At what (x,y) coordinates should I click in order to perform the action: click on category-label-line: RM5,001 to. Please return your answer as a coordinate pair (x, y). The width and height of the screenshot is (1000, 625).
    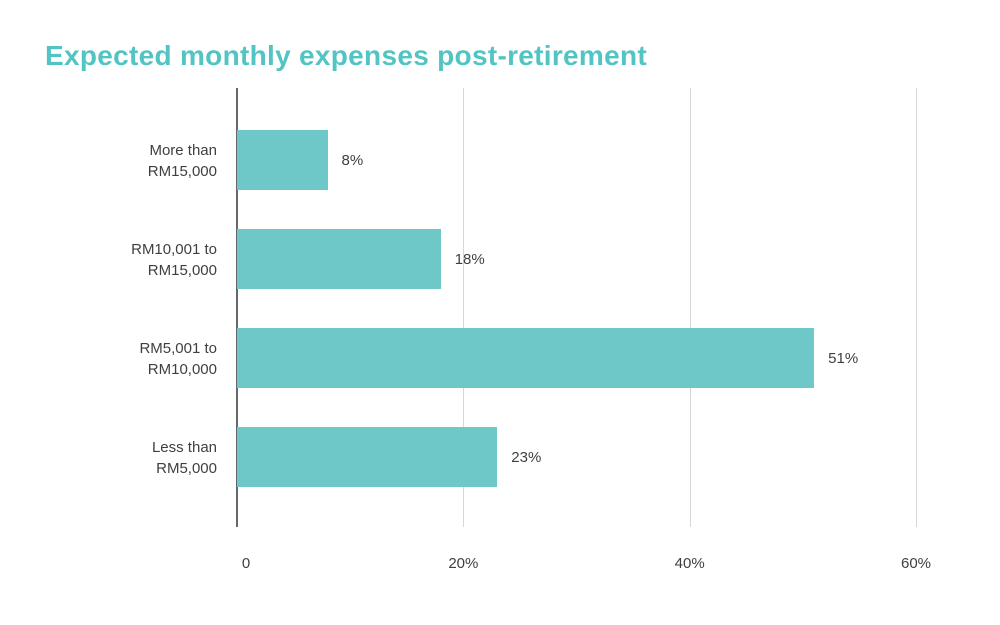
    Looking at the image, I should click on (178, 348).